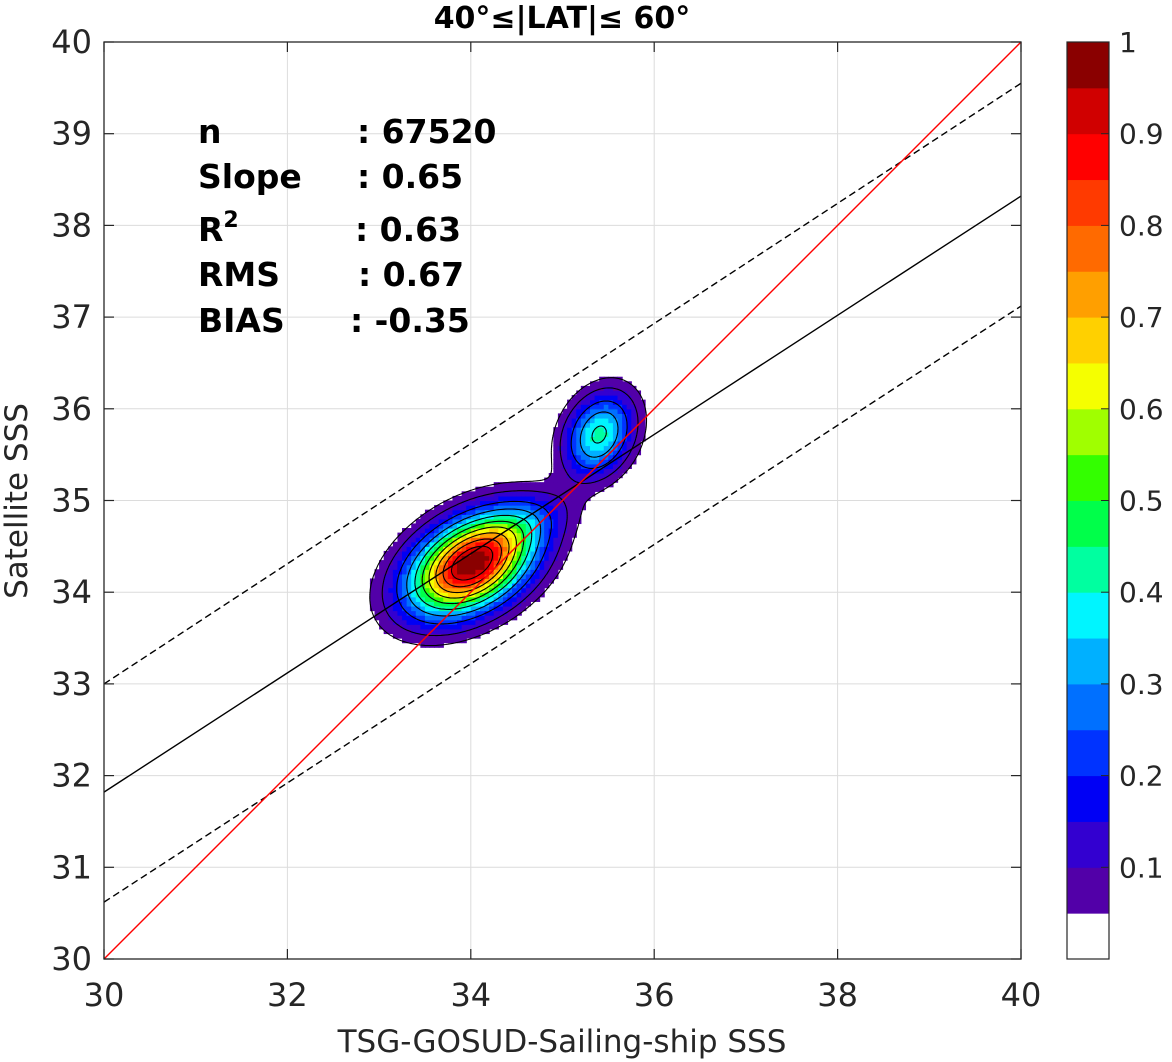 The width and height of the screenshot is (1172, 1062). I want to click on x-tick-label: 40, so click(1021, 995).